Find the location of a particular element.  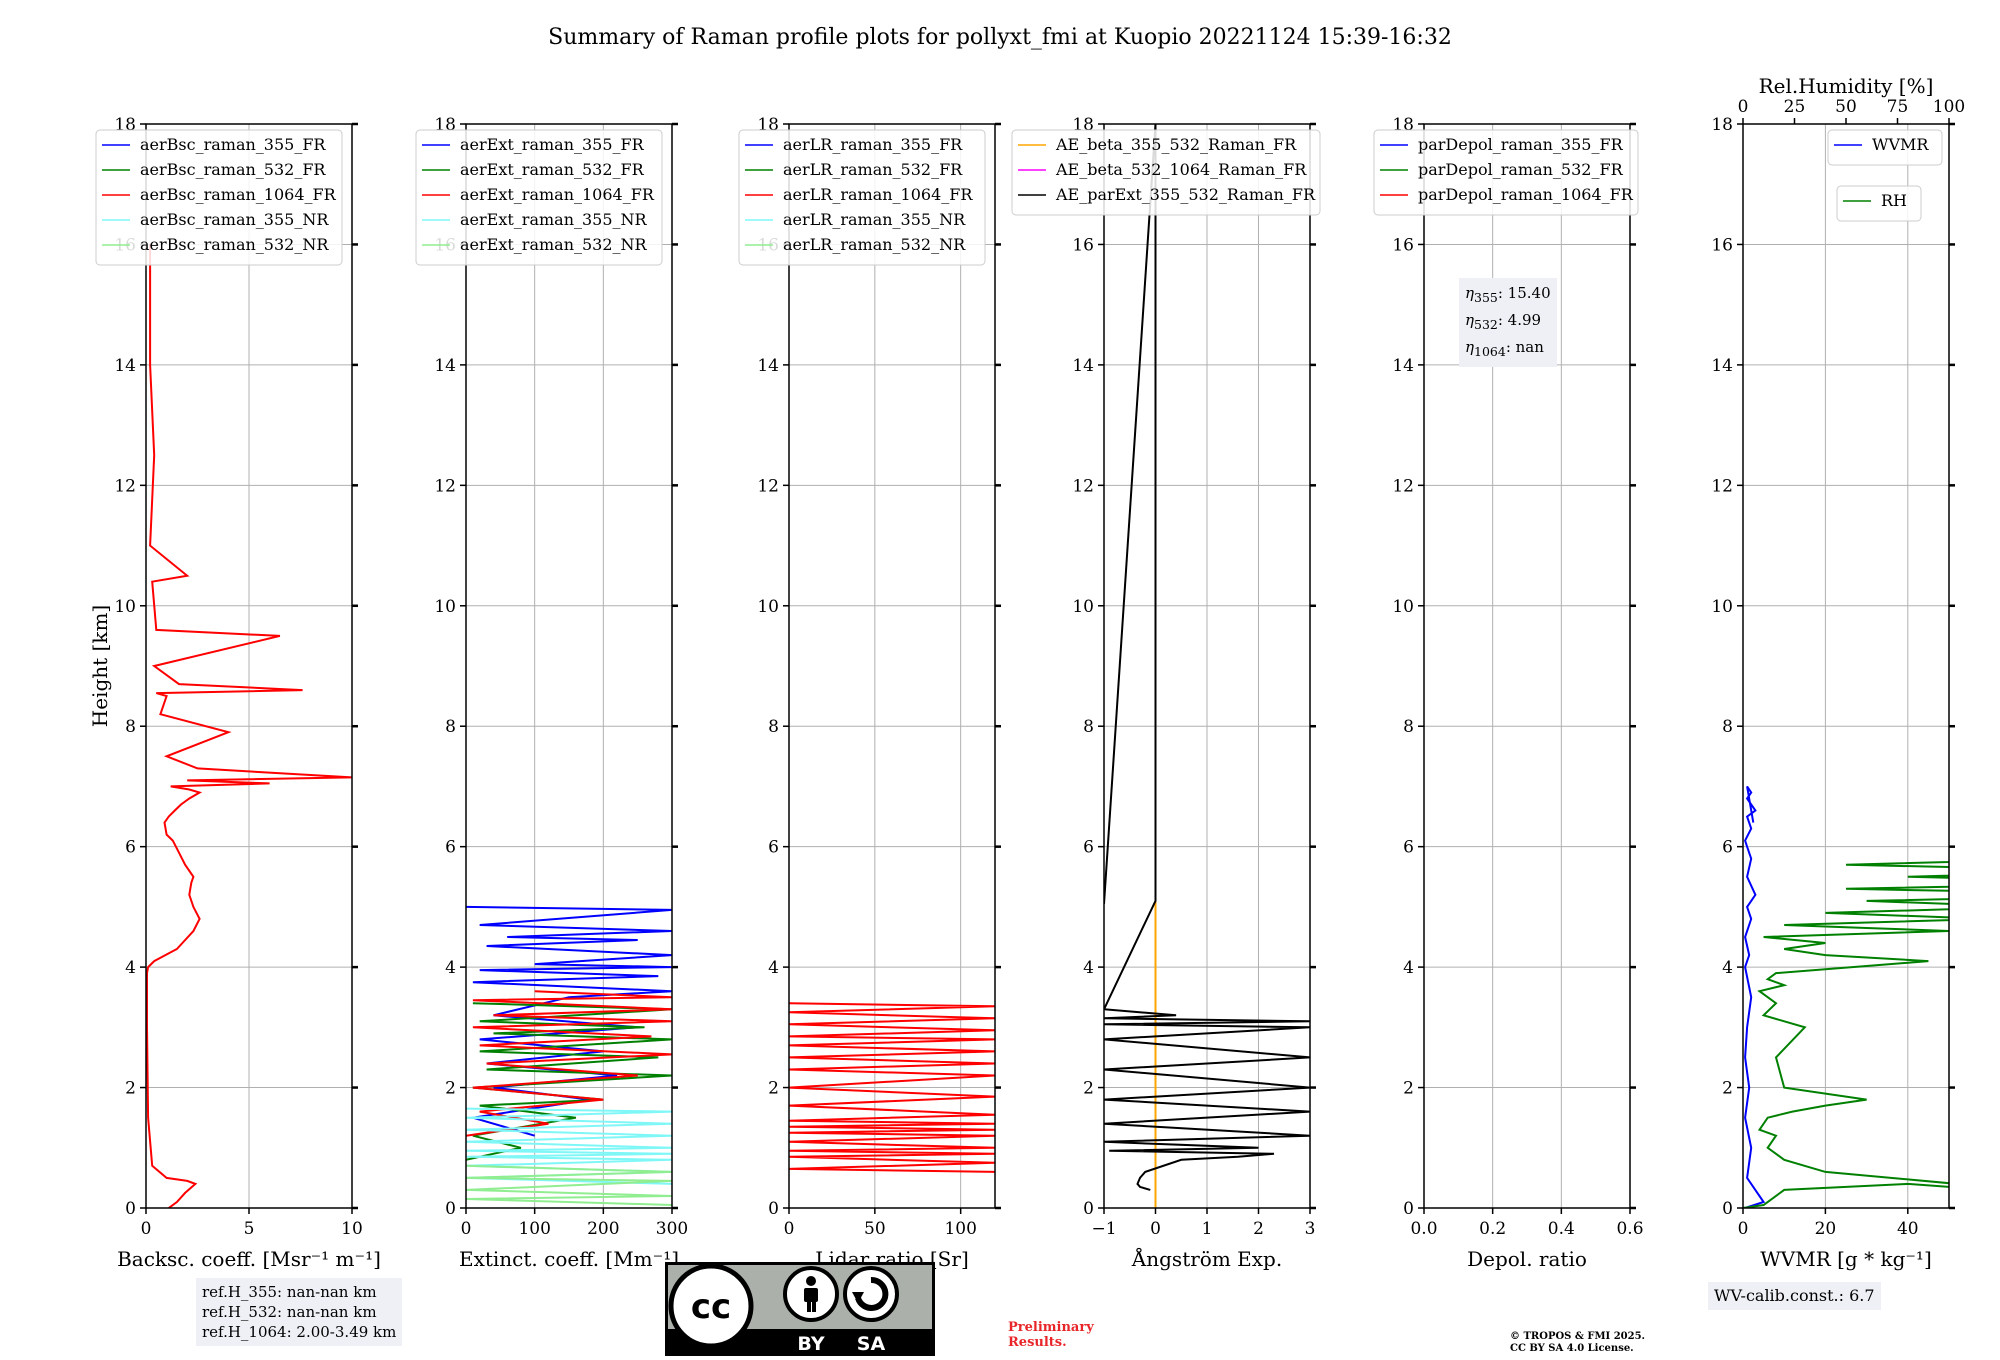

legend-label: aerLR_raman_355_FR is located at coordinates (873, 144).